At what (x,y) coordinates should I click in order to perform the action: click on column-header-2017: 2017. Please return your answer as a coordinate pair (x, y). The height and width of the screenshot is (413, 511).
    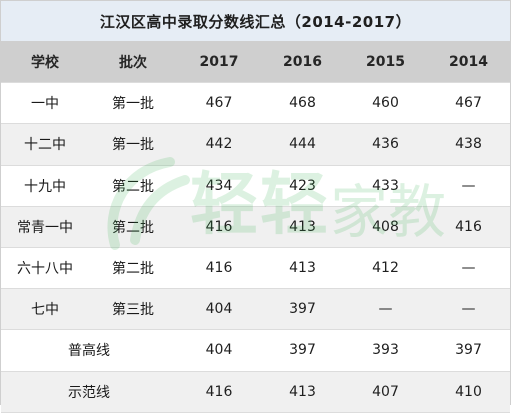
    Looking at the image, I should click on (219, 63).